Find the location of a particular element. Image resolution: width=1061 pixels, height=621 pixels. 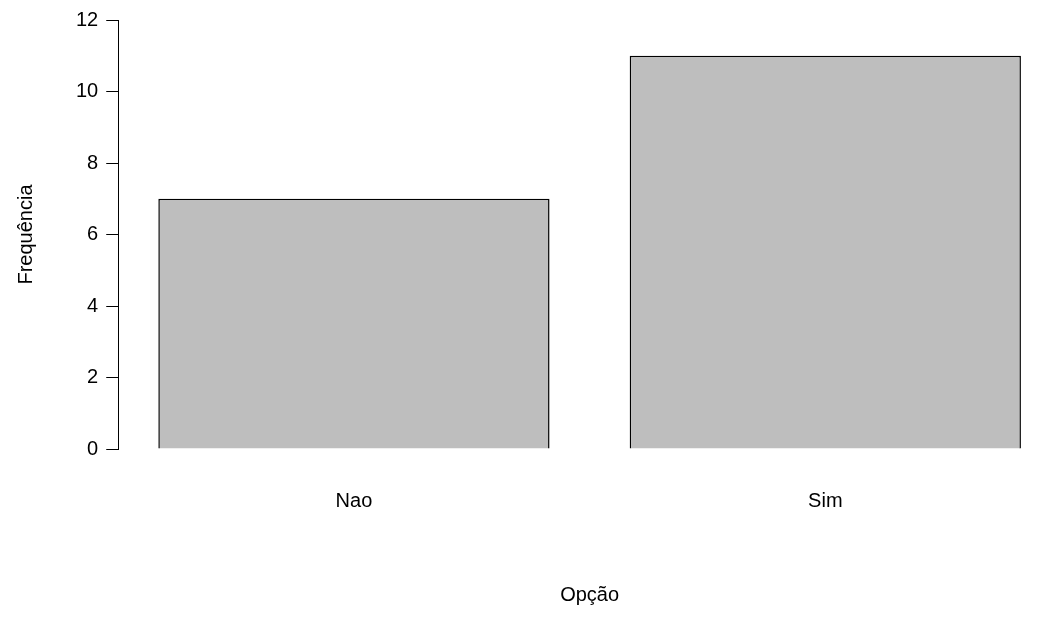

y-tick-label: 8 is located at coordinates (93, 161).